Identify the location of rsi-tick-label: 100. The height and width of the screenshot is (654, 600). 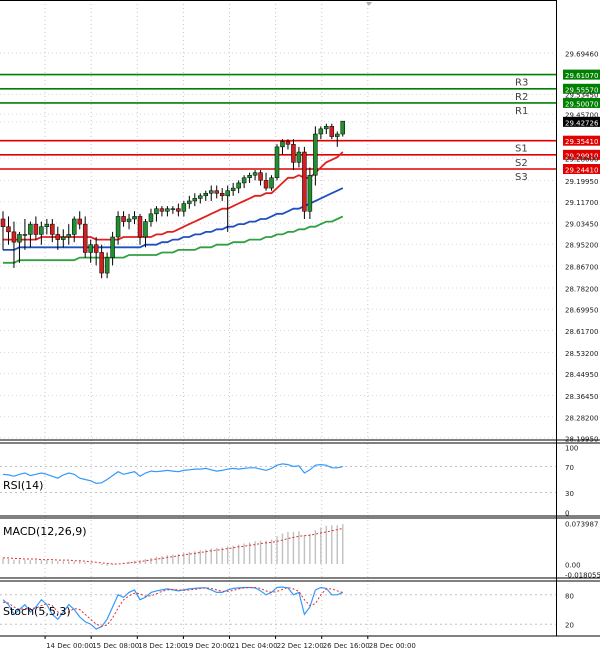
(571, 449).